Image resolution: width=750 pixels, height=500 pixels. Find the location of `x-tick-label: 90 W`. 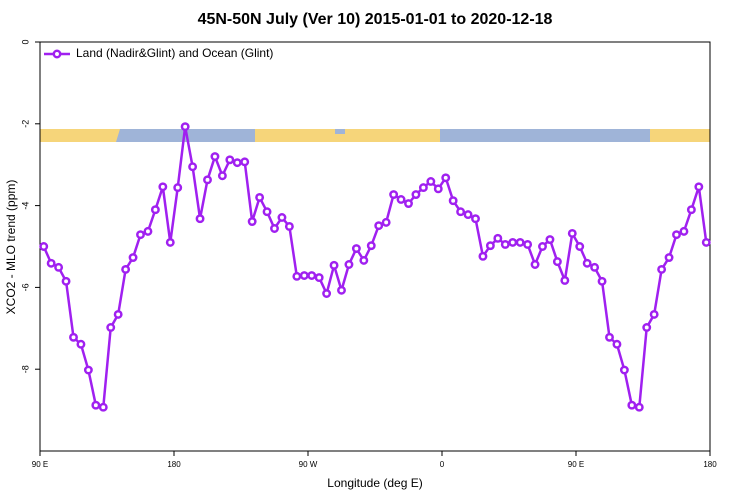

x-tick-label: 90 W is located at coordinates (308, 464).